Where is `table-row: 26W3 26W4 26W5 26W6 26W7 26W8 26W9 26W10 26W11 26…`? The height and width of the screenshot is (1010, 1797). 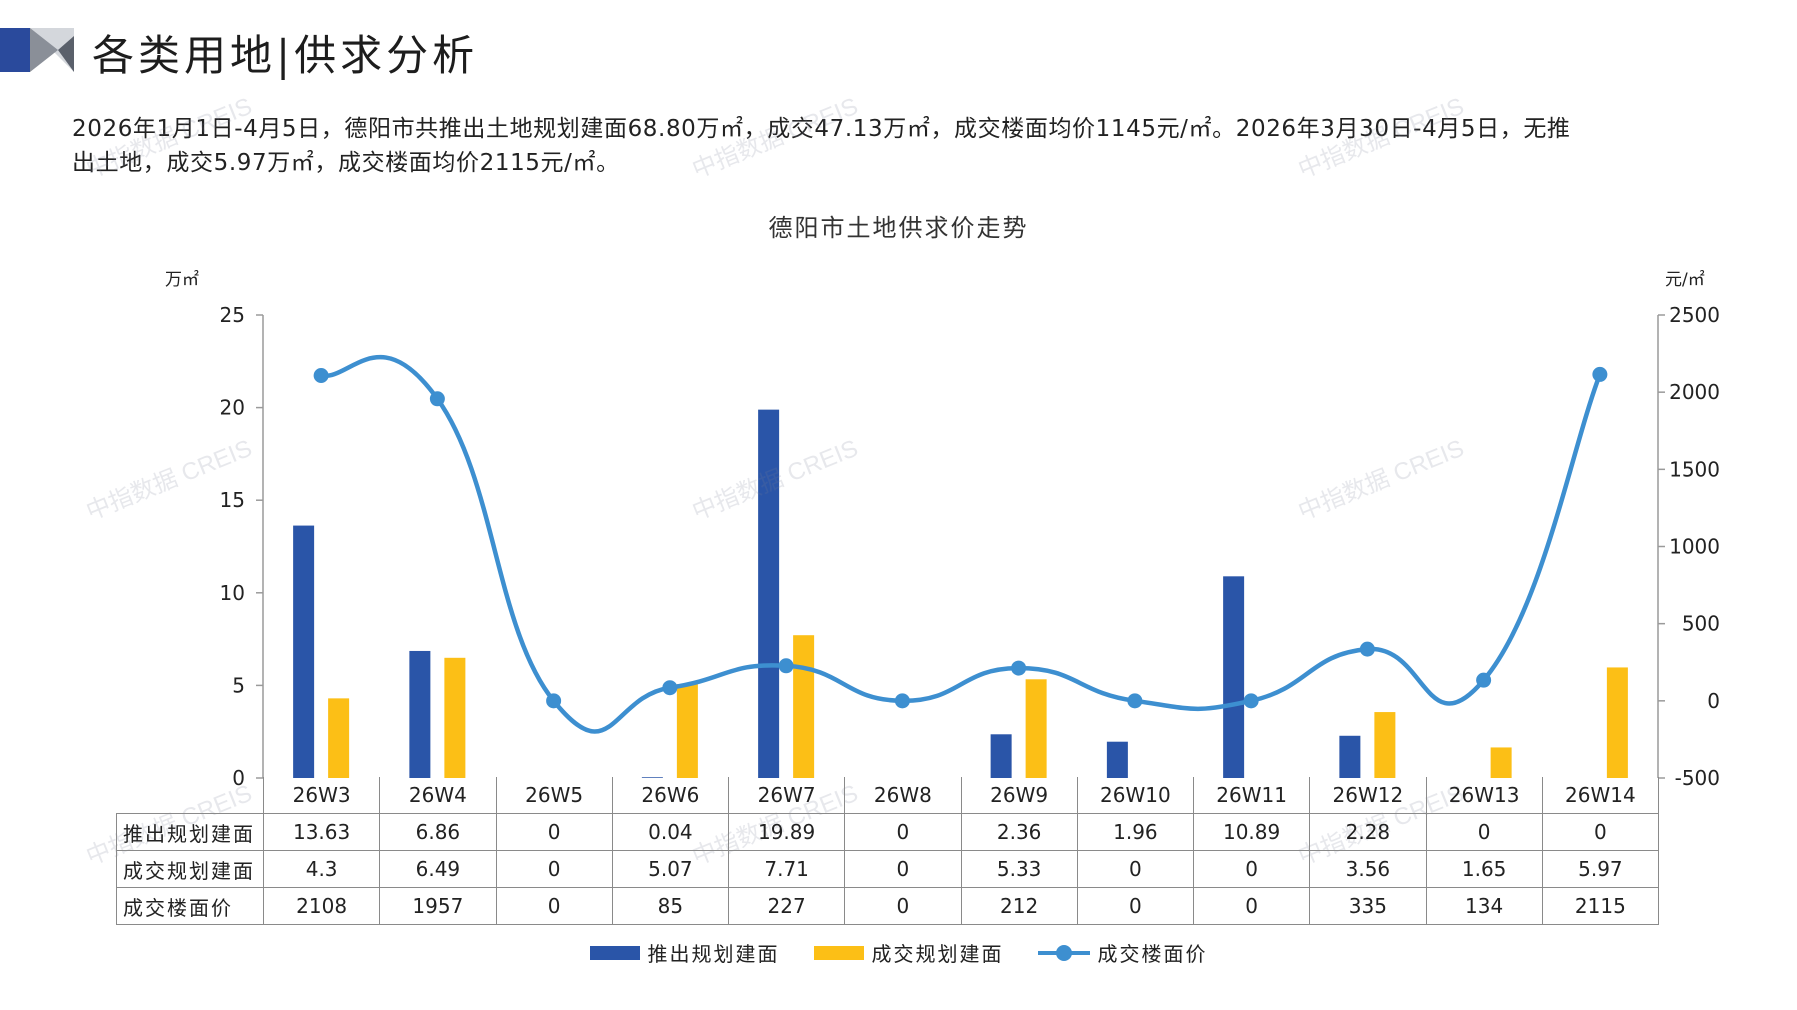
table-row: 26W3 26W4 26W5 26W6 26W7 26W8 26W9 26W10 26W11 26… is located at coordinates (888, 795).